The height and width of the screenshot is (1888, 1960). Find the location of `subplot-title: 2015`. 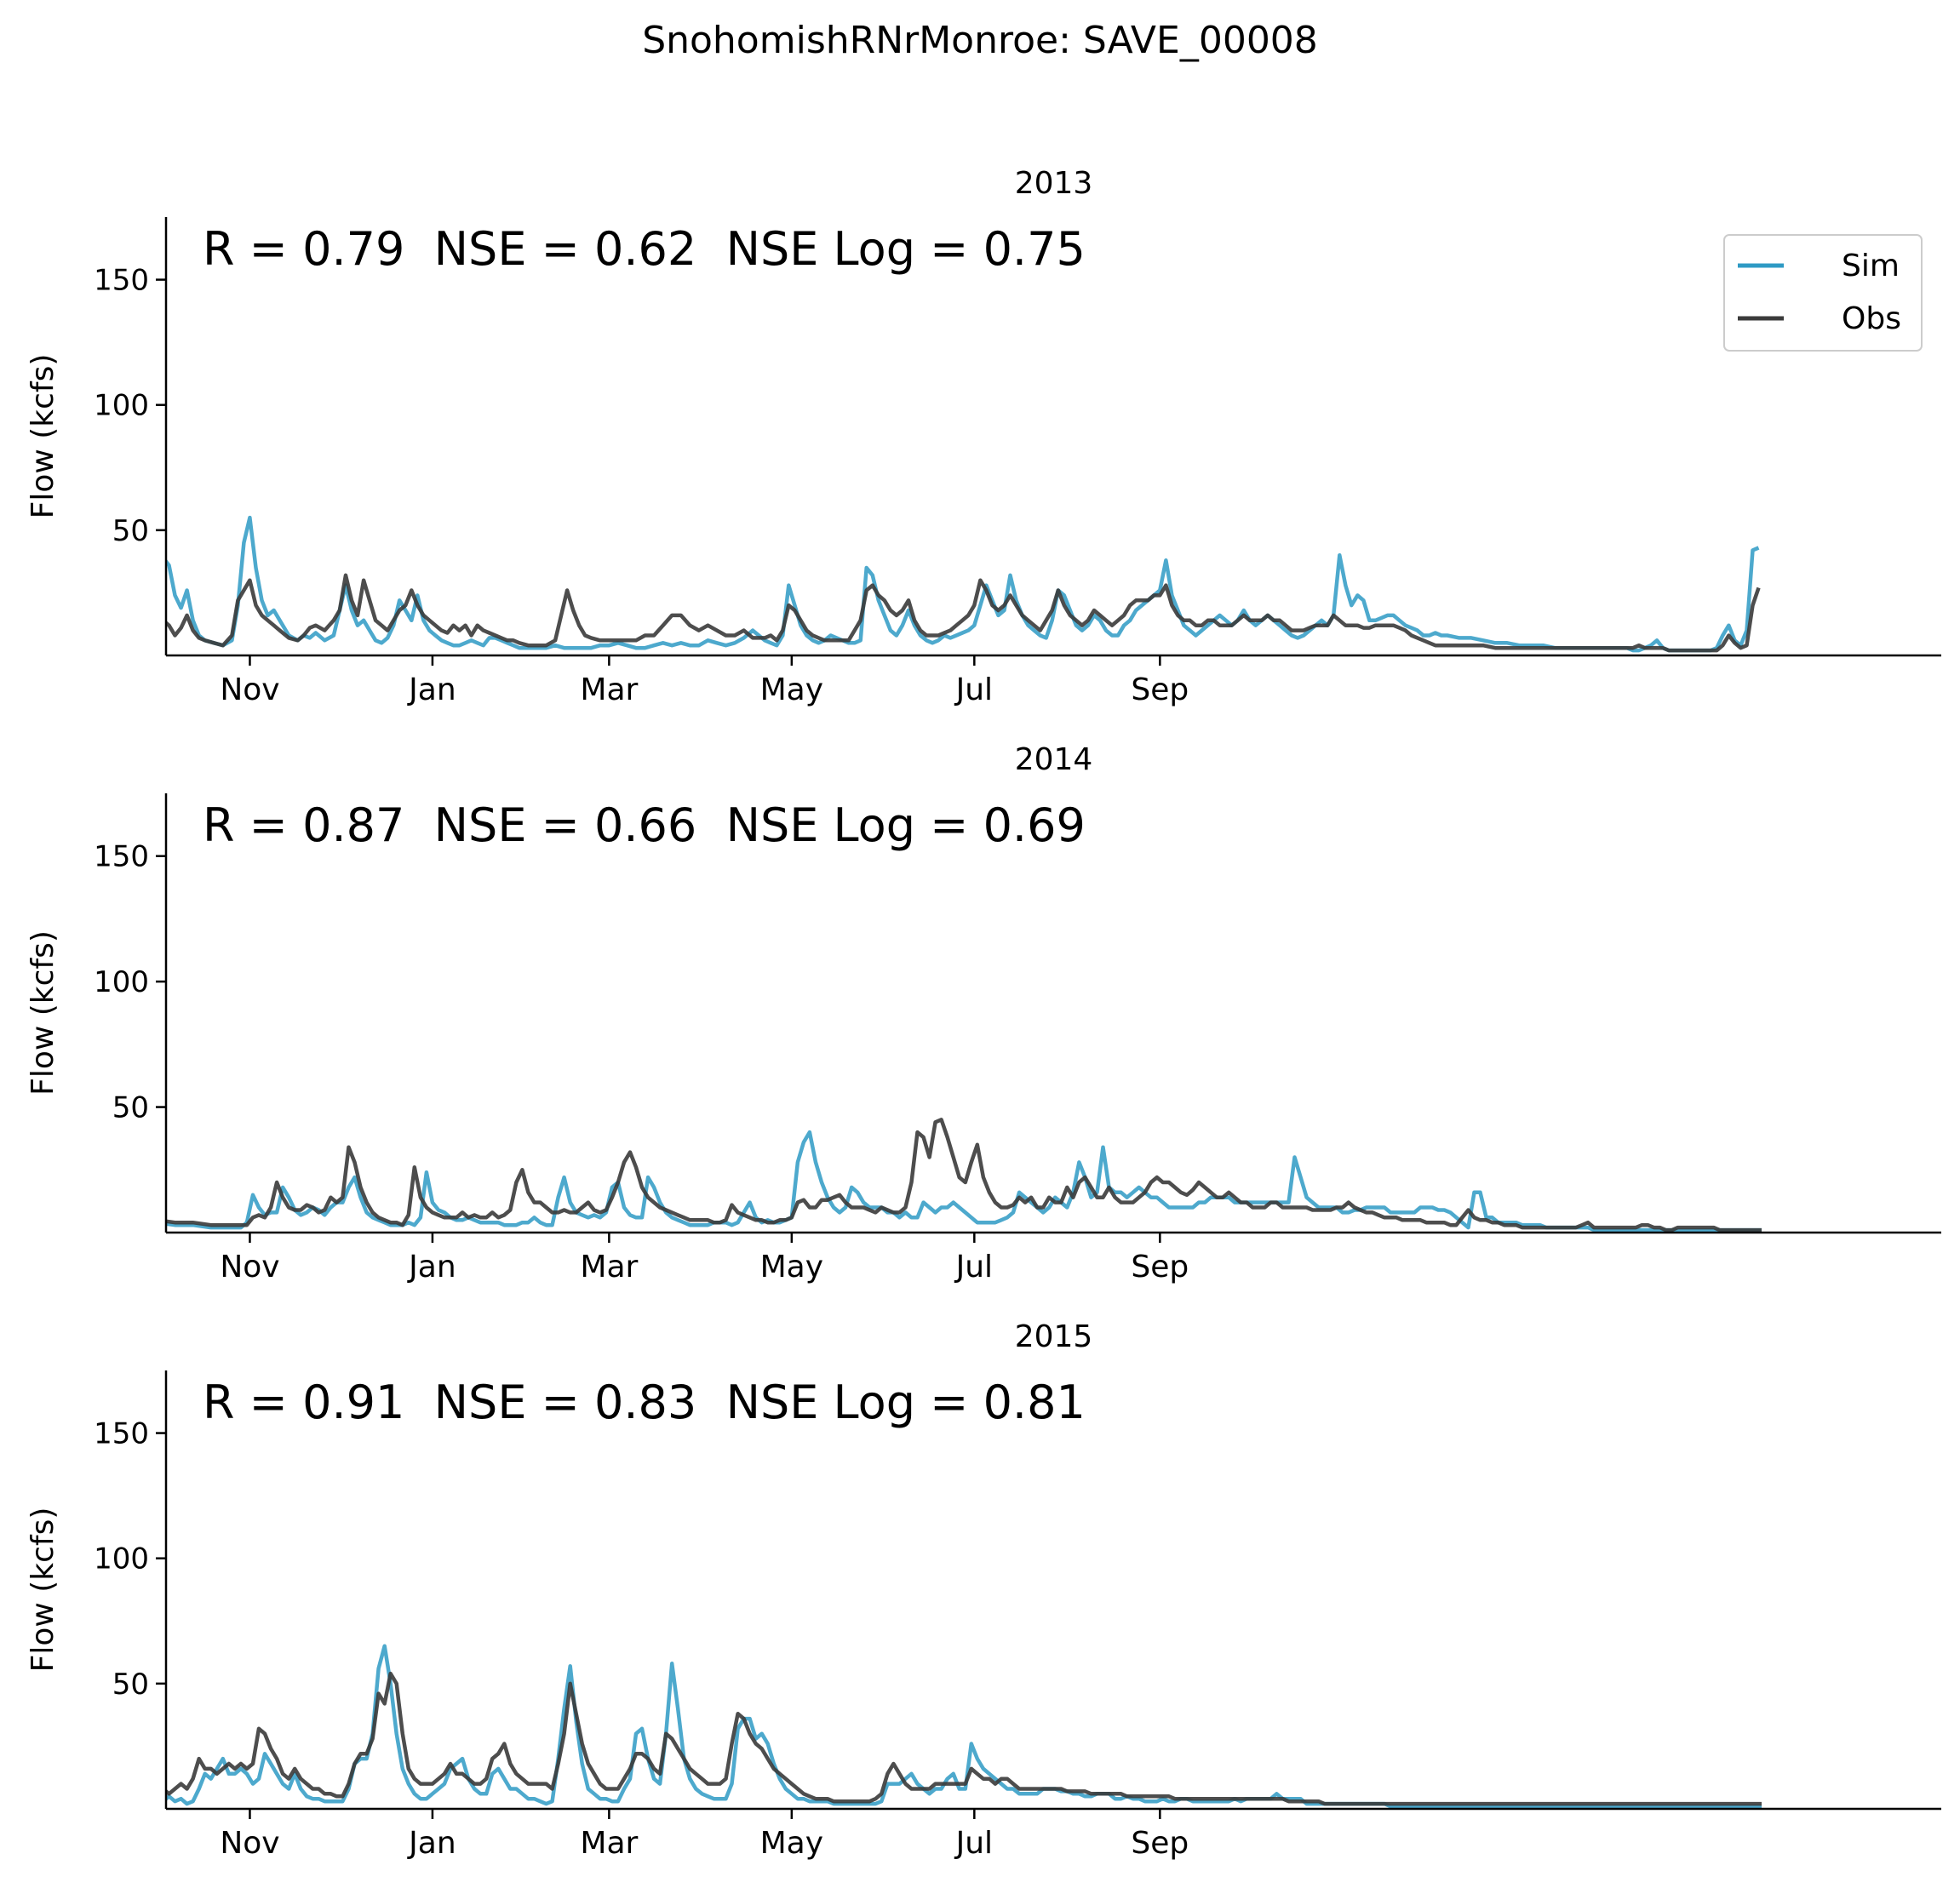

subplot-title: 2015 is located at coordinates (1054, 1336).